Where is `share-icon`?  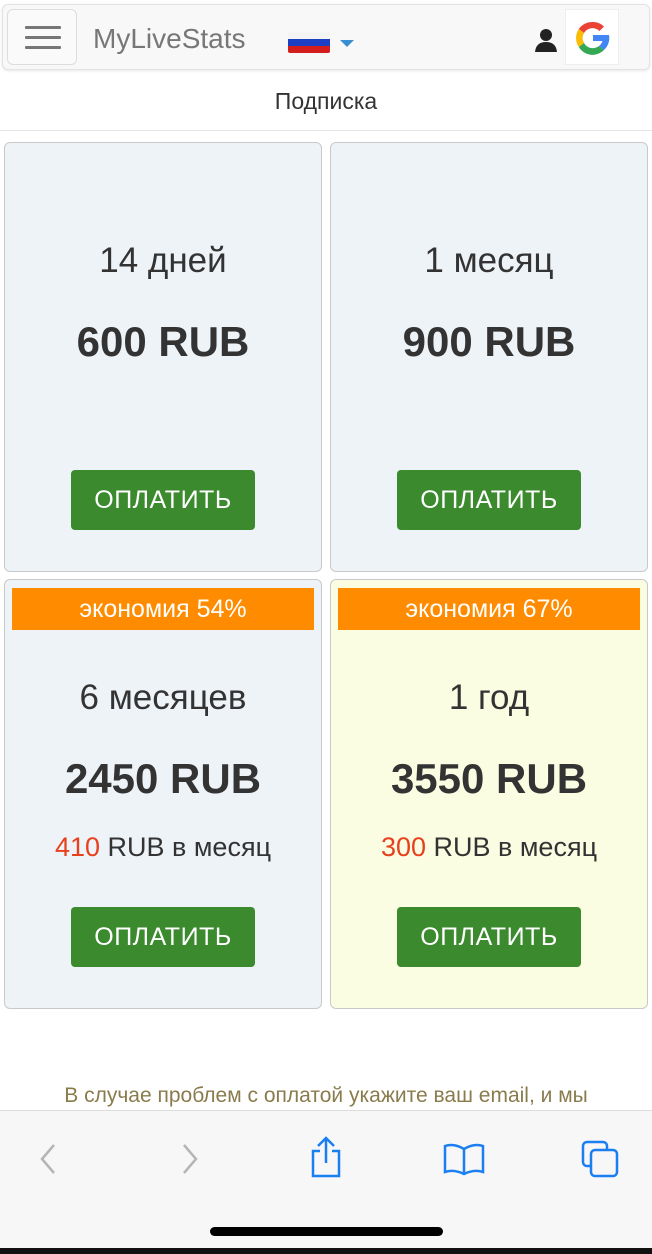 share-icon is located at coordinates (326, 1157).